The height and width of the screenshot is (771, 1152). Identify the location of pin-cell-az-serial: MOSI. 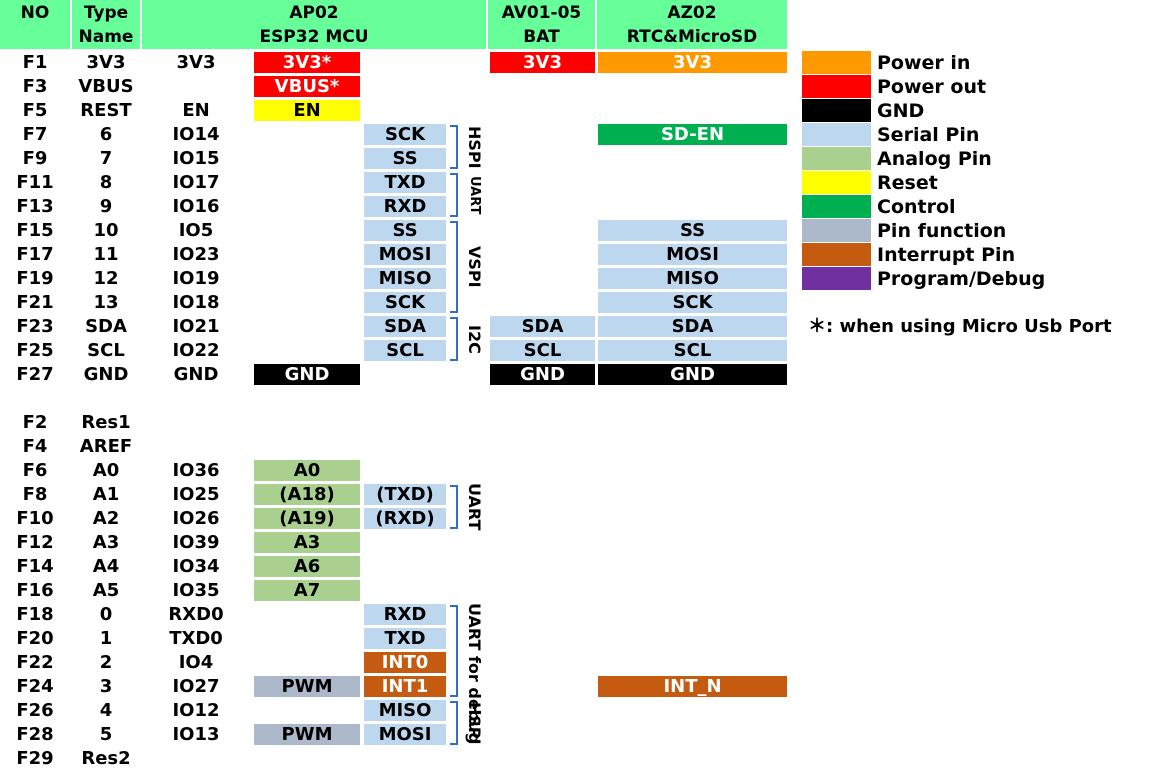
(692, 254).